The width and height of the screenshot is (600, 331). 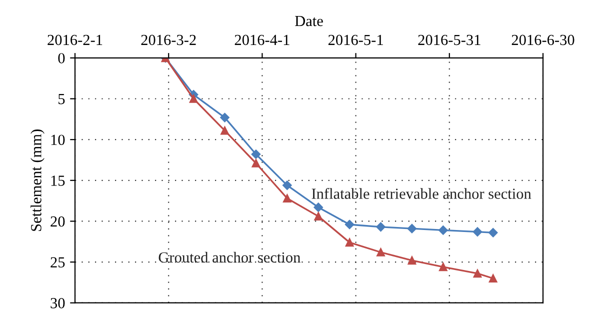 I want to click on y-tick-label: 5, so click(x=61, y=99).